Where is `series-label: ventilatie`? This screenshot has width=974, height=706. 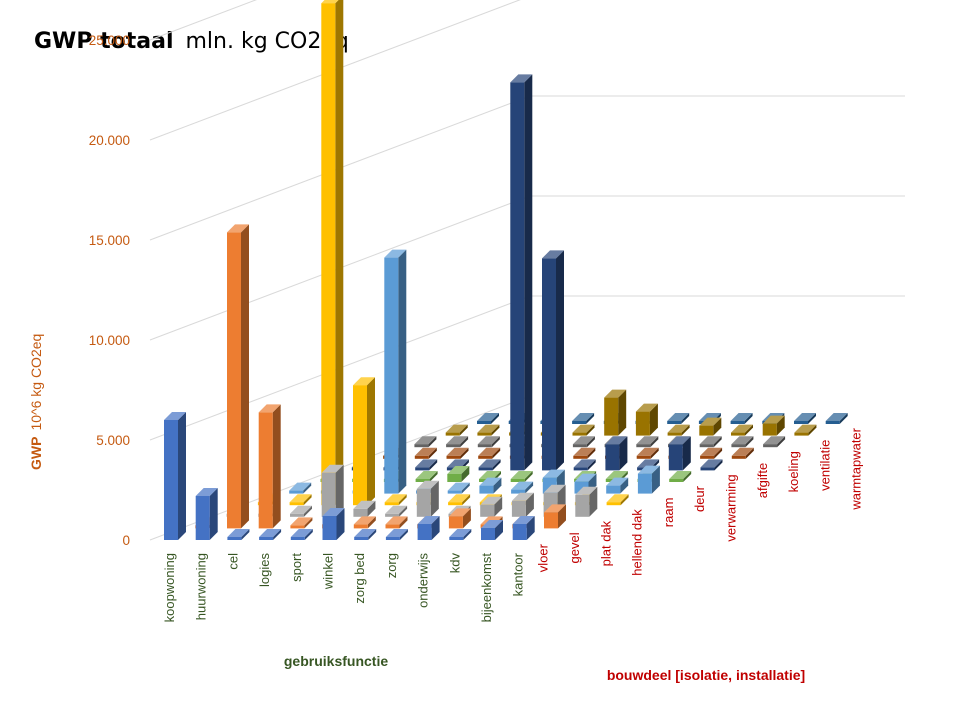 series-label: ventilatie is located at coordinates (824, 465).